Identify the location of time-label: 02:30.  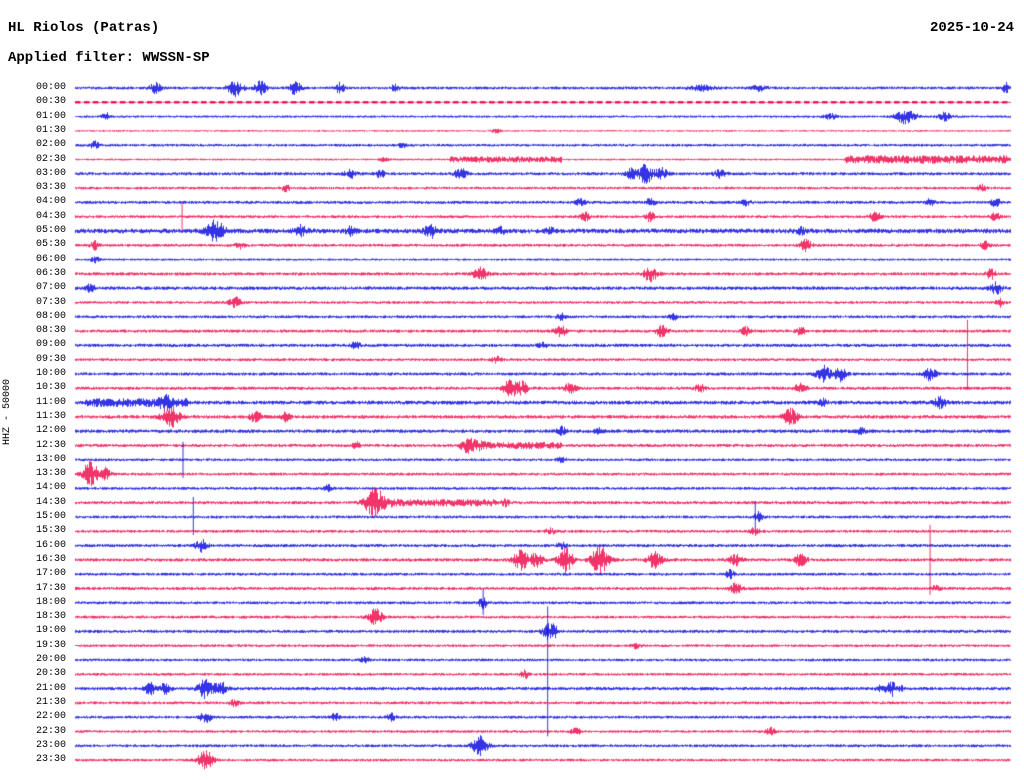
(50, 159).